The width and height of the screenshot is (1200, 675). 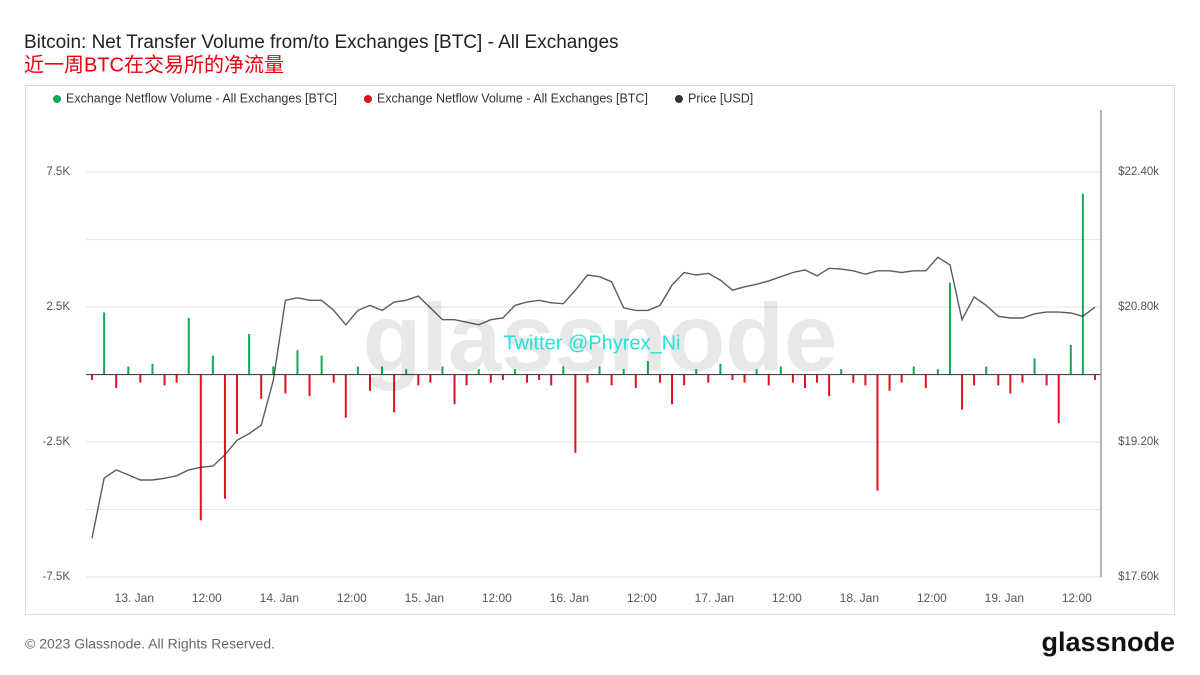 What do you see at coordinates (1004, 598) in the screenshot?
I see `x-tick-label: 19. Jan` at bounding box center [1004, 598].